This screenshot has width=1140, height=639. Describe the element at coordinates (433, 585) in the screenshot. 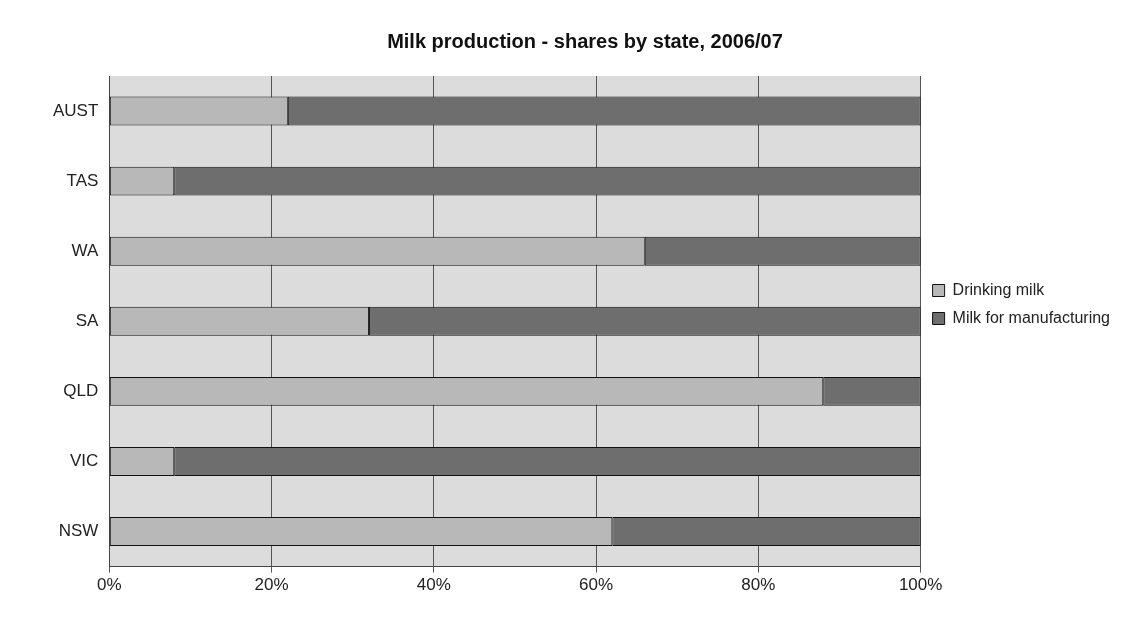

I see `x-tick-label: 40%` at that location.